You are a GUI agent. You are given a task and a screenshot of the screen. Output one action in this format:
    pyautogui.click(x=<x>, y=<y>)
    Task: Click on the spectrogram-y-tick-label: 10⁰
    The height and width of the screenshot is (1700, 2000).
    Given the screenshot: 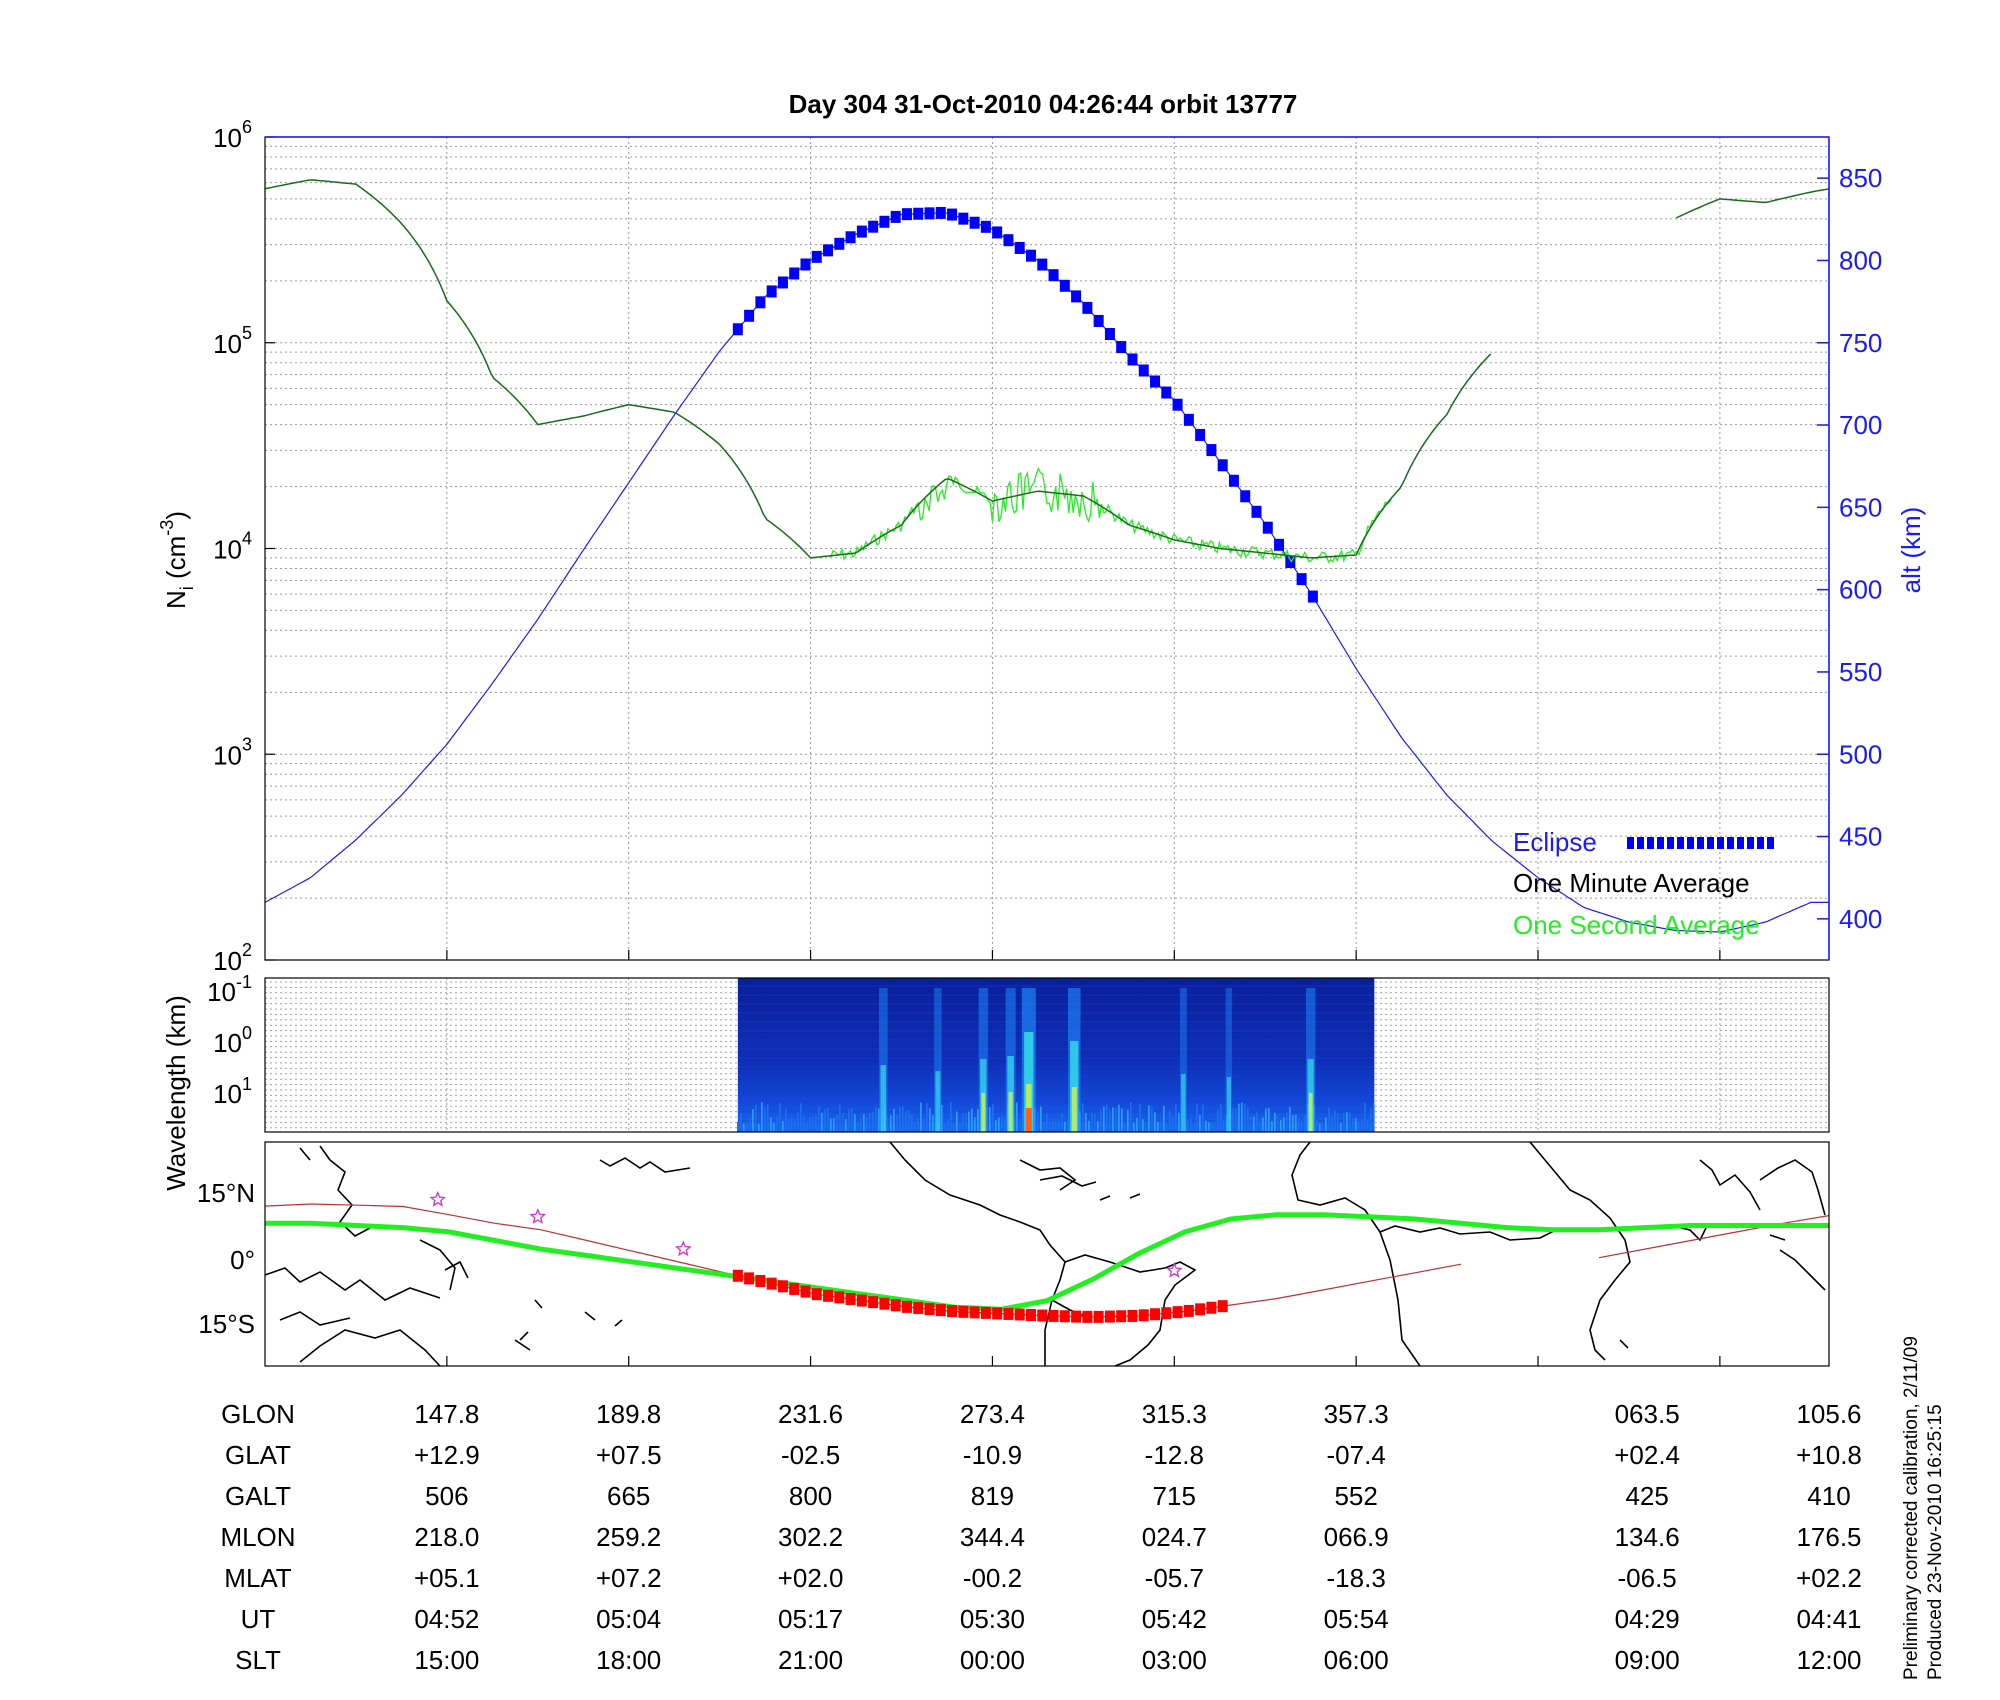 What is the action you would take?
    pyautogui.click(x=232, y=1040)
    